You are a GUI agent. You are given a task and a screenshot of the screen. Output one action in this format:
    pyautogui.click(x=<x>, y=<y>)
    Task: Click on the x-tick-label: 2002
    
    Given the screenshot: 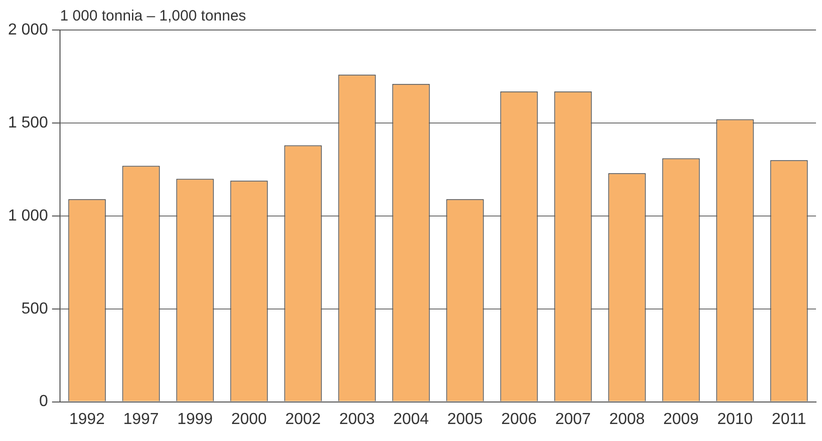 What is the action you would take?
    pyautogui.click(x=303, y=419)
    